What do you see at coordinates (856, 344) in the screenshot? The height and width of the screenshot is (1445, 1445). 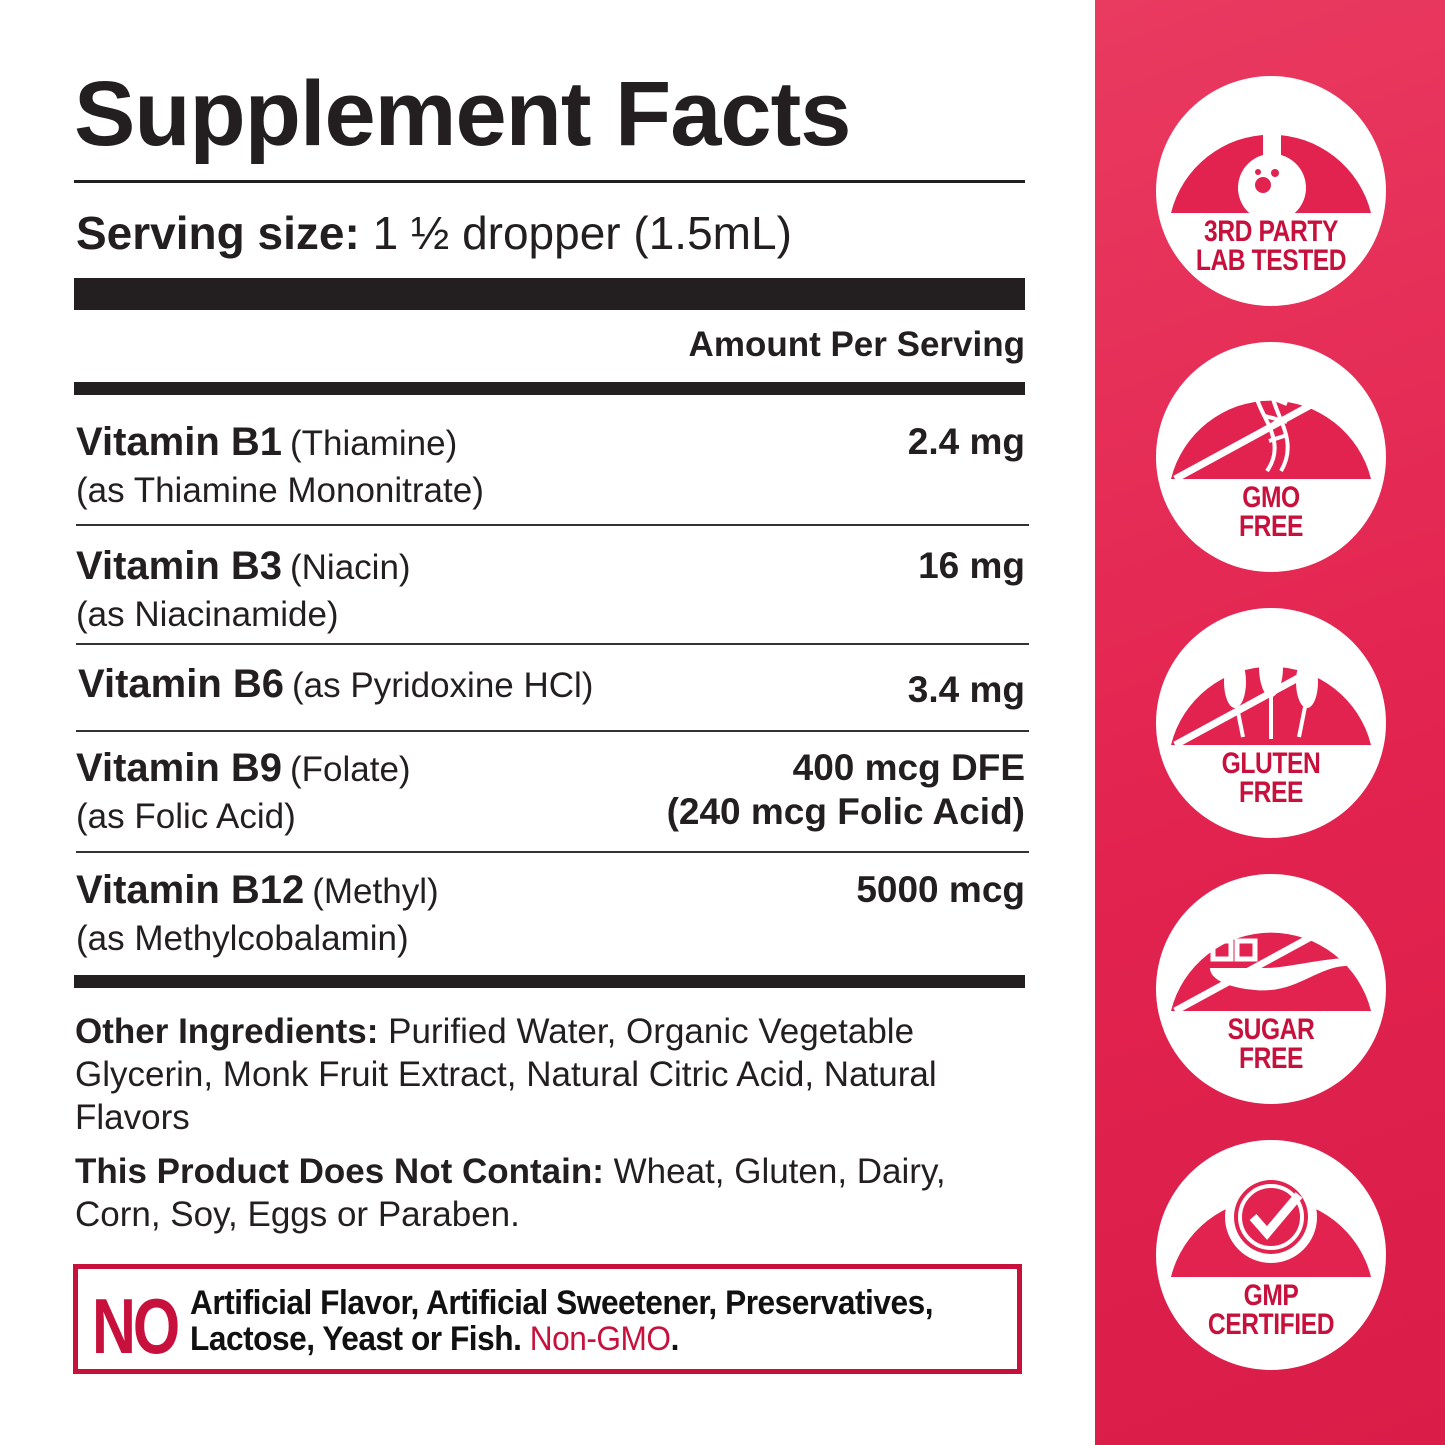 I see `amount-per-serving-header: Amount Per Serving` at bounding box center [856, 344].